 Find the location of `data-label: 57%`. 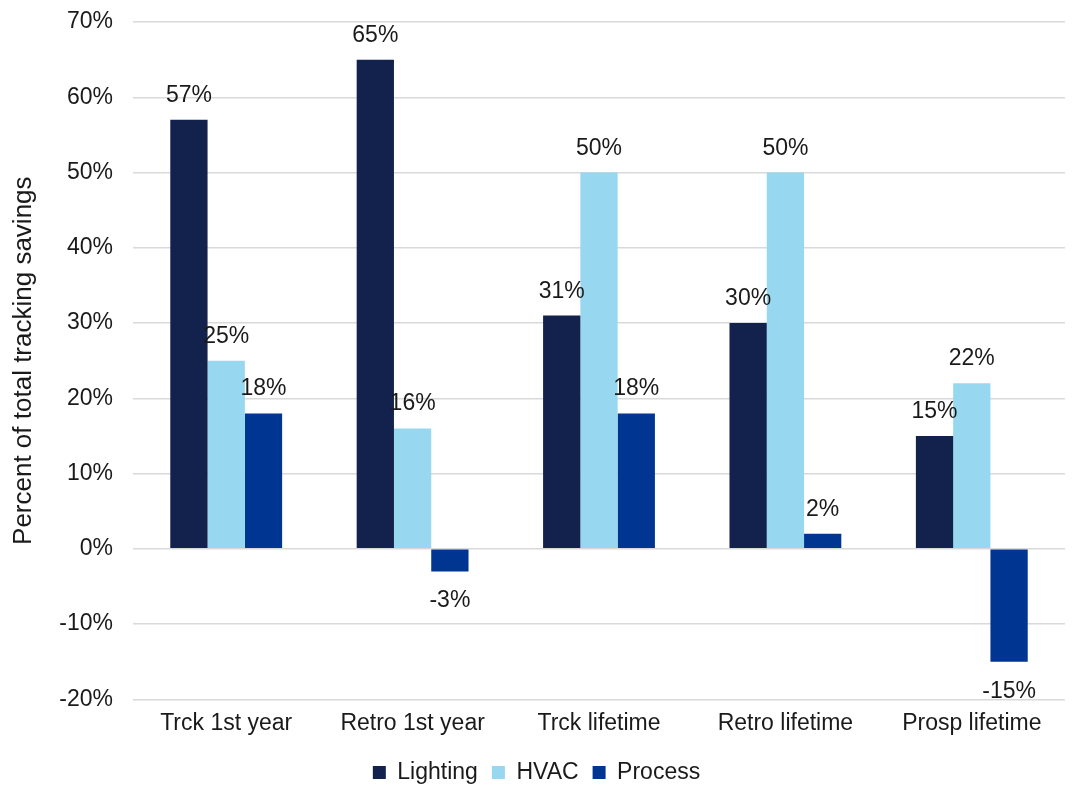

data-label: 57% is located at coordinates (188, 93).